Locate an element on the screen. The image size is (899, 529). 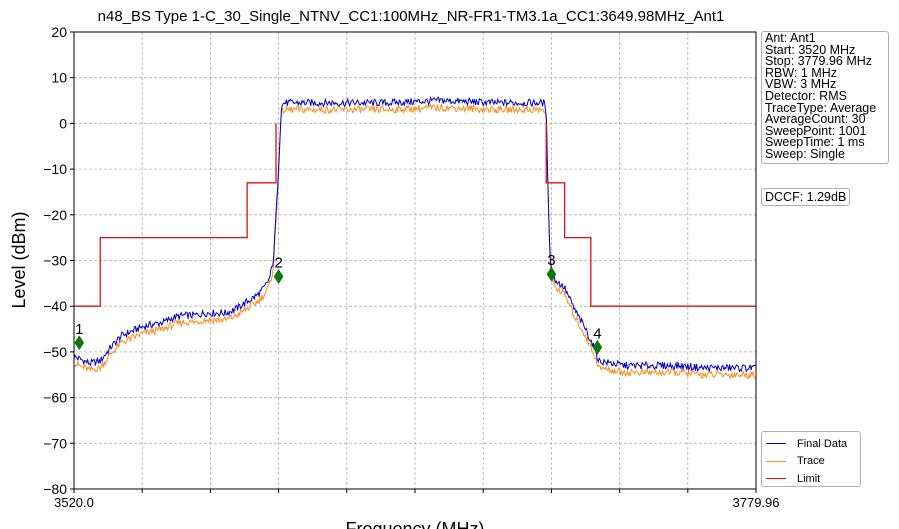
x-tick-label: 3520.0 is located at coordinates (74, 502).